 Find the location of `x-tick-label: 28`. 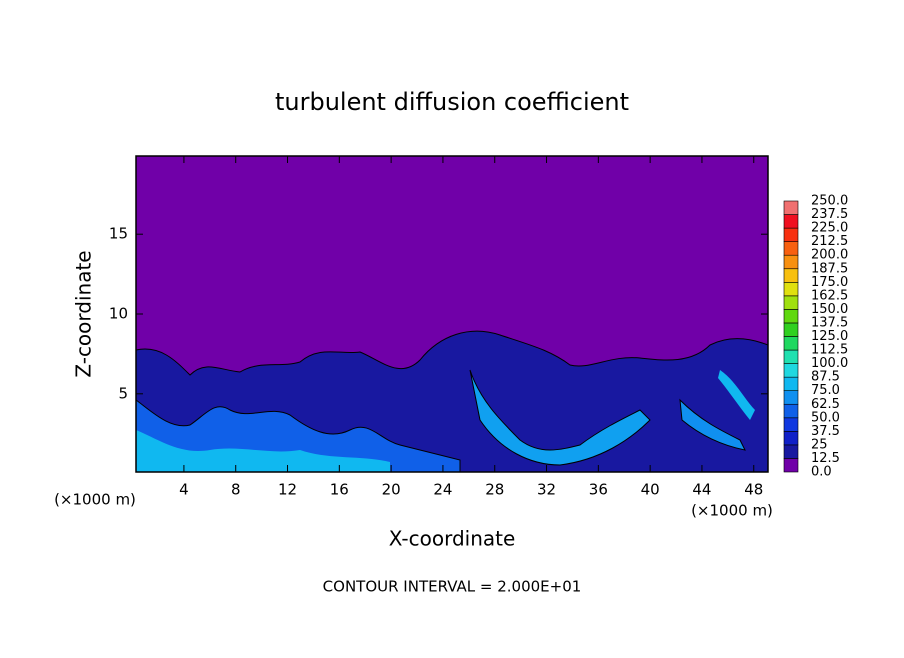

x-tick-label: 28 is located at coordinates (494, 490).